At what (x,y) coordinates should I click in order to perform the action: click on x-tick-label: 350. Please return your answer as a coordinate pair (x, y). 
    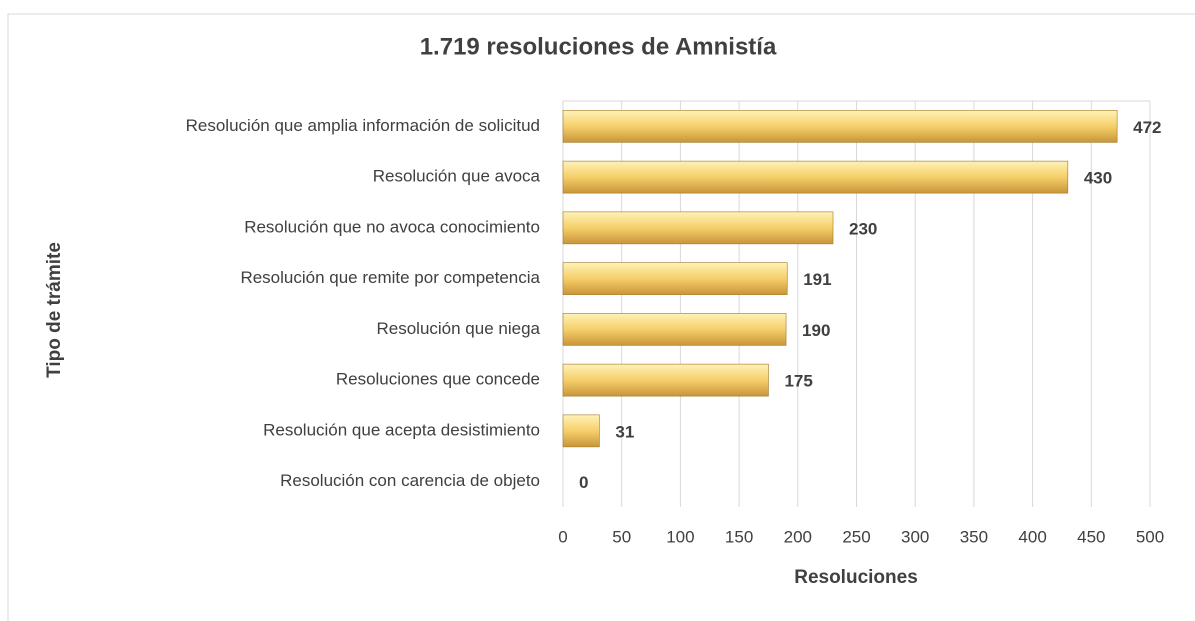
    Looking at the image, I should click on (974, 536).